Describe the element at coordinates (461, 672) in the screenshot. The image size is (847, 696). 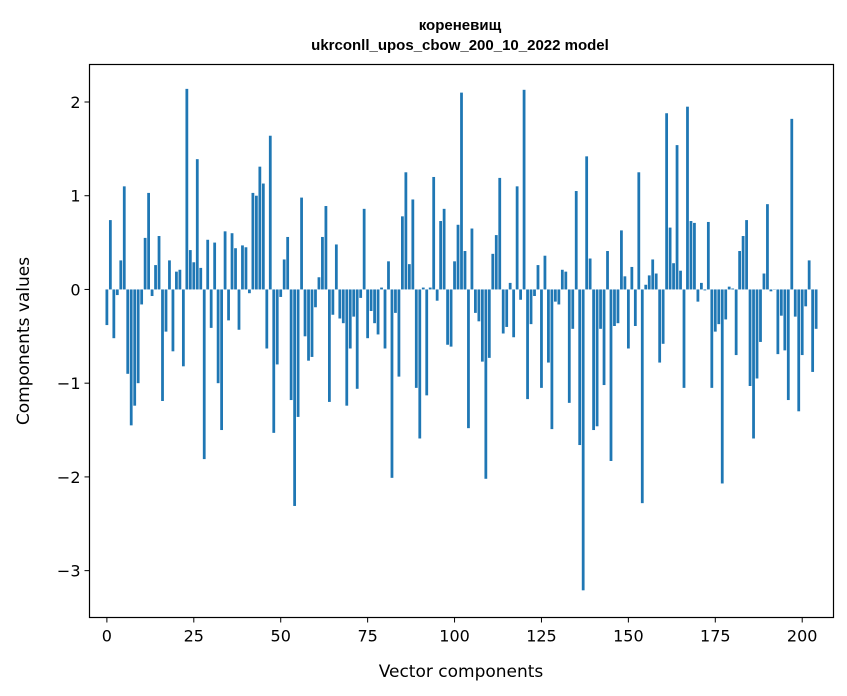
I see `x-axis-label: Vector components` at that location.